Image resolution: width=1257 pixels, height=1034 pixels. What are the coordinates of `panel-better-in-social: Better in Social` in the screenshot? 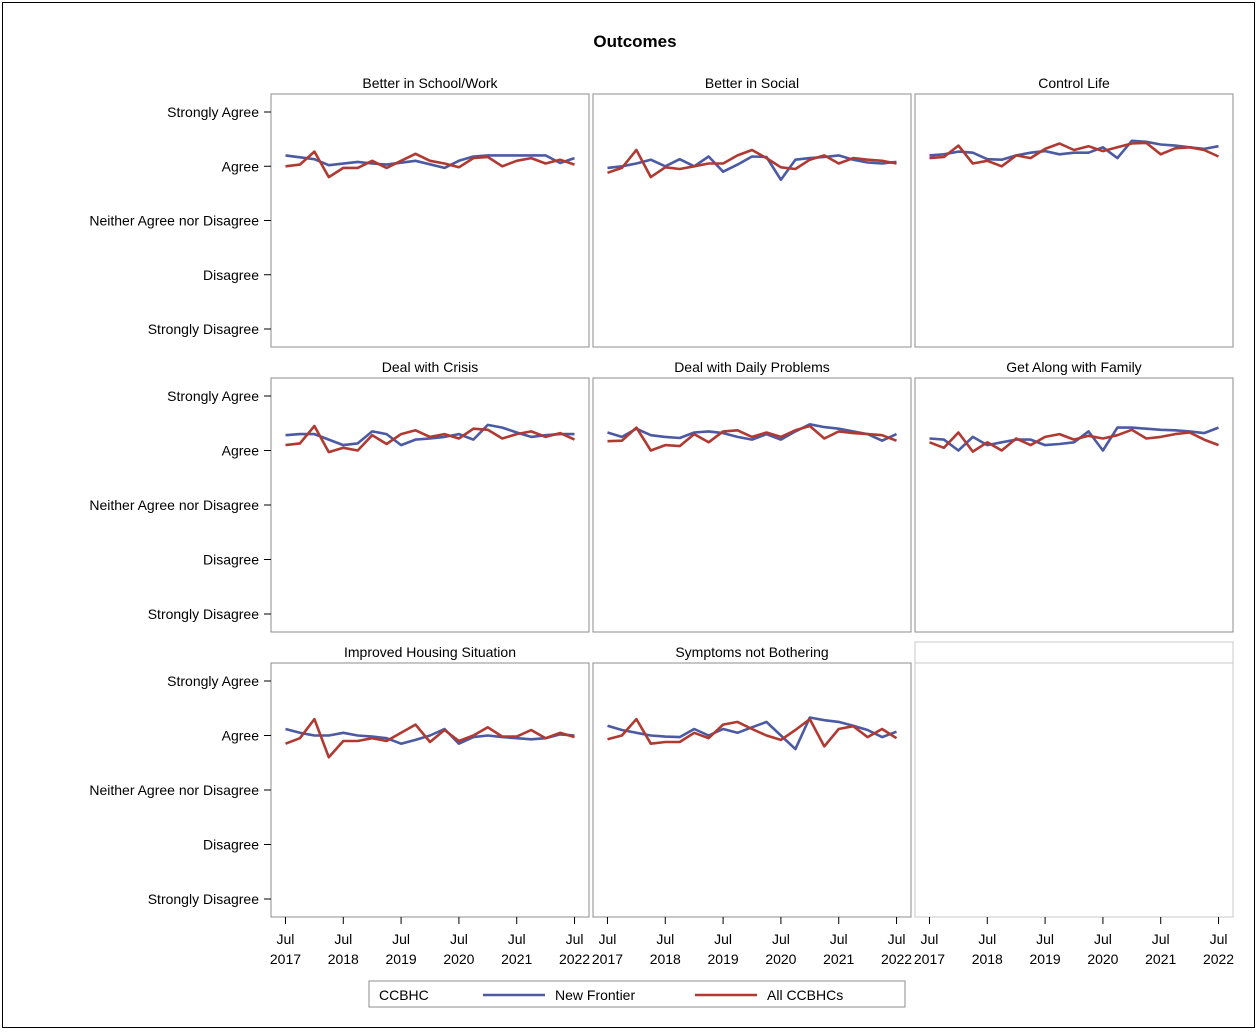 It's located at (752, 210).